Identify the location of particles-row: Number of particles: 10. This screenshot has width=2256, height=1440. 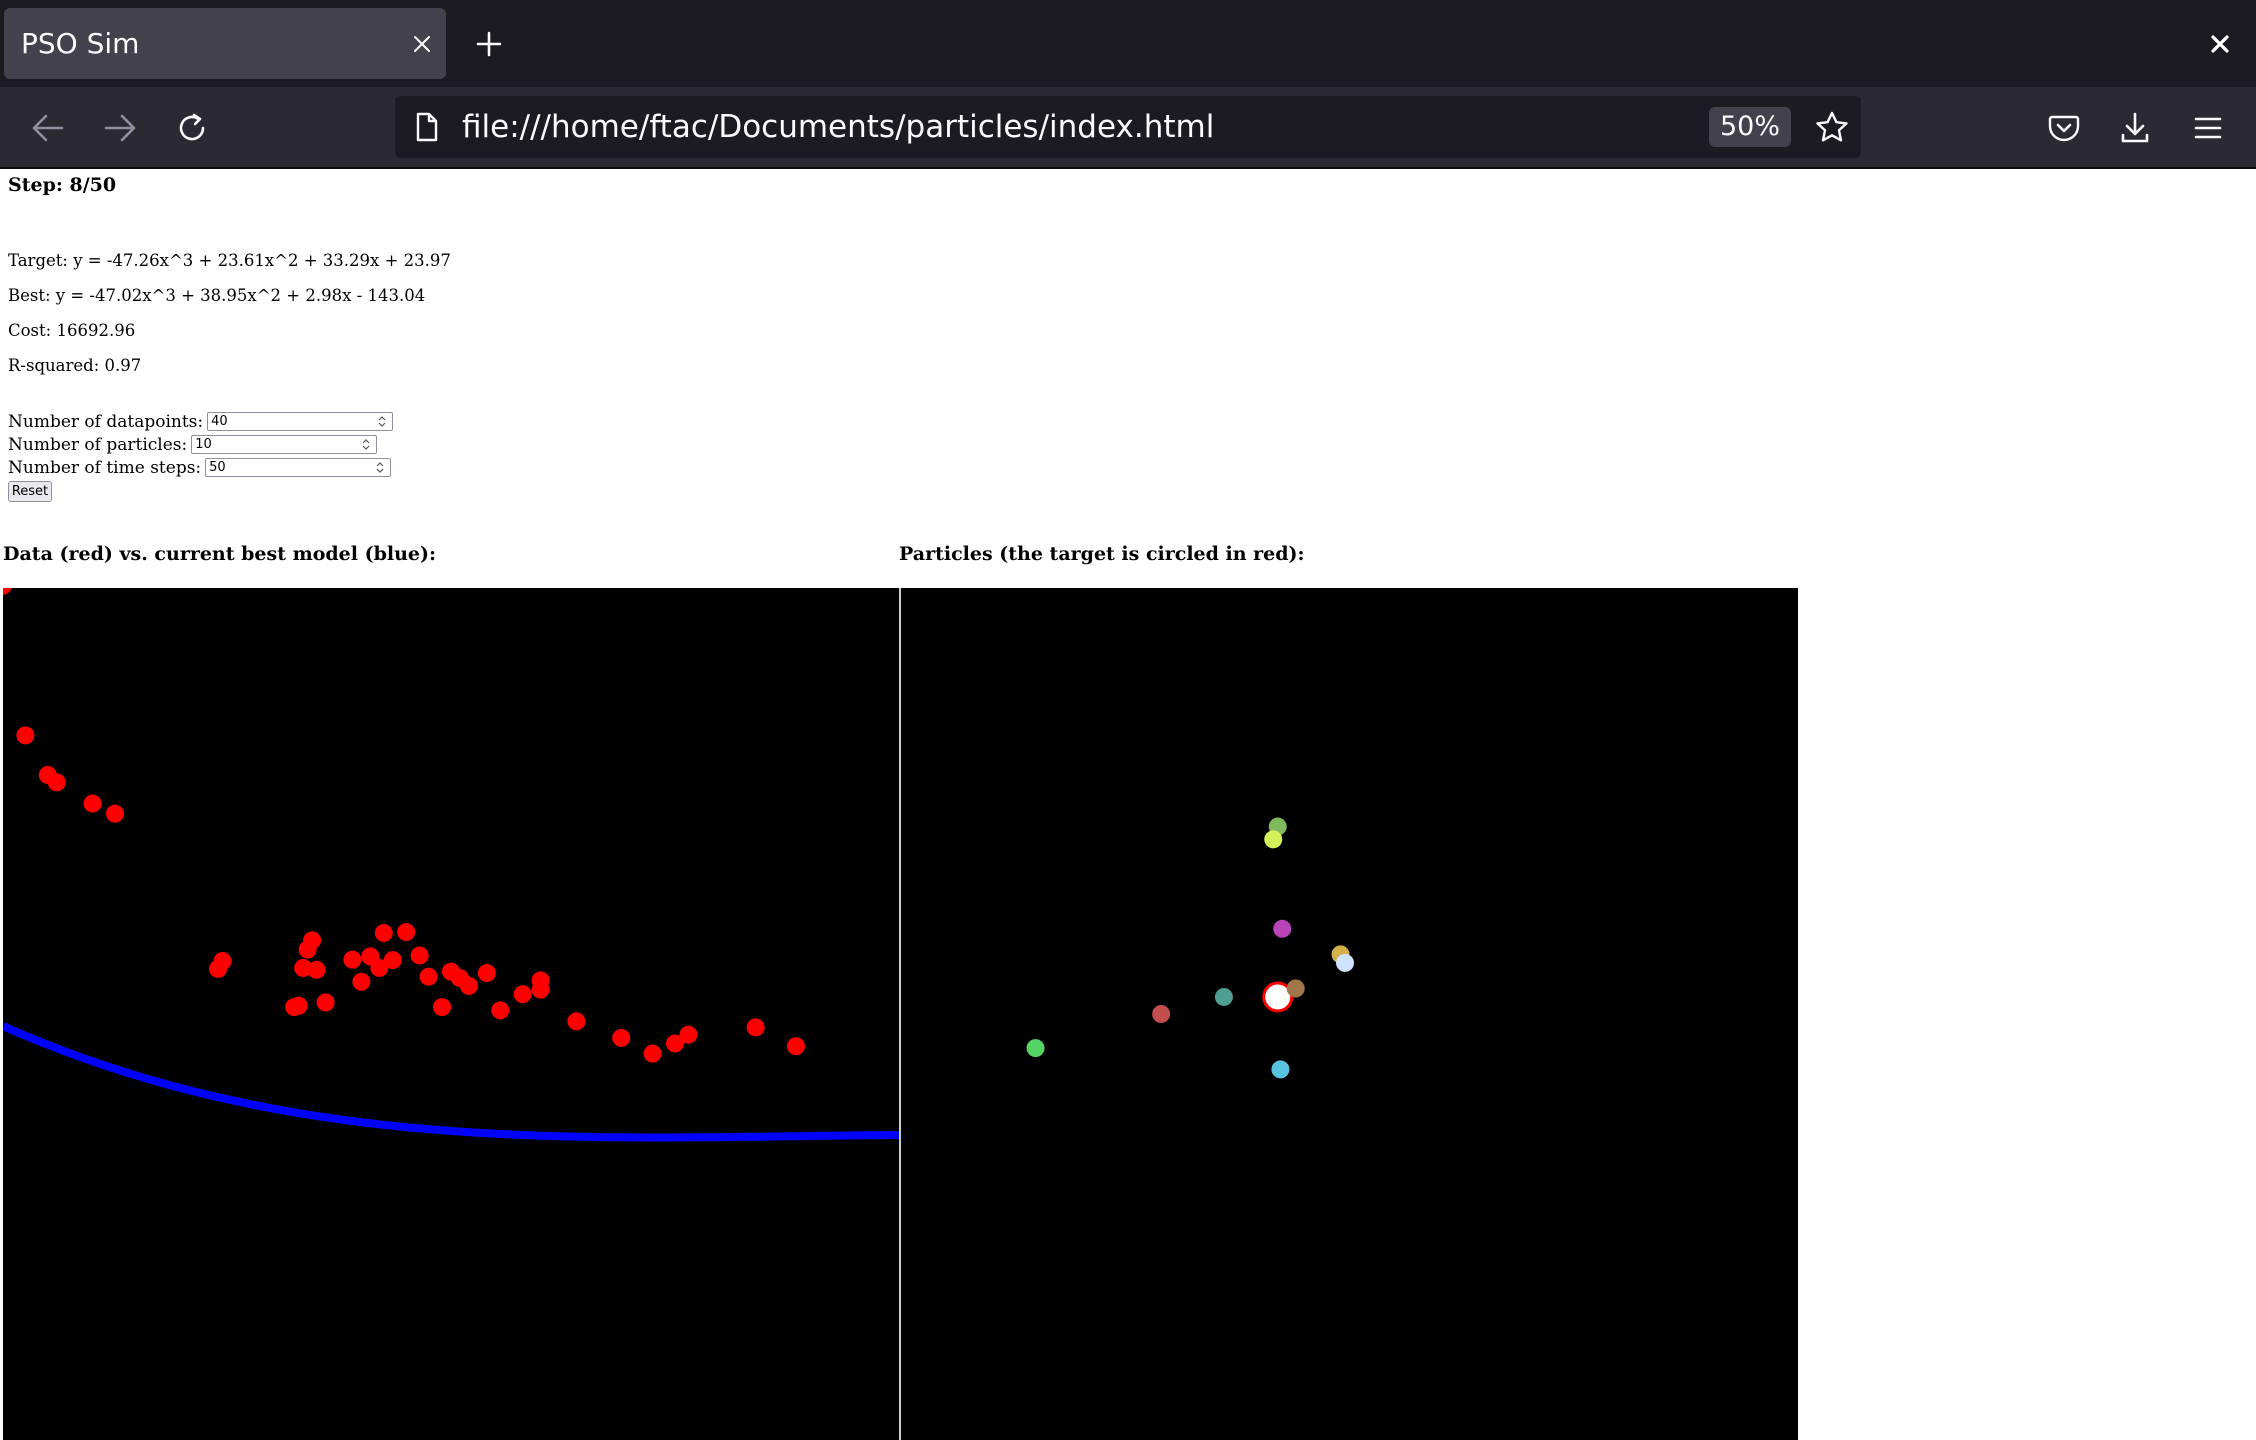
(193, 444).